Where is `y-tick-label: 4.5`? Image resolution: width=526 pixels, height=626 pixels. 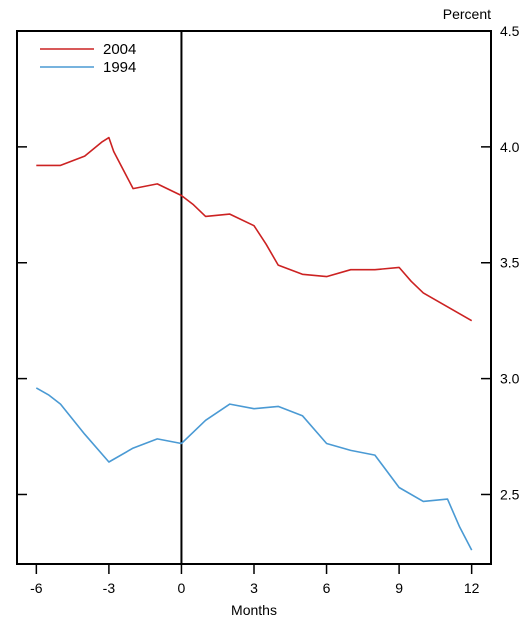
y-tick-label: 4.5 is located at coordinates (510, 31).